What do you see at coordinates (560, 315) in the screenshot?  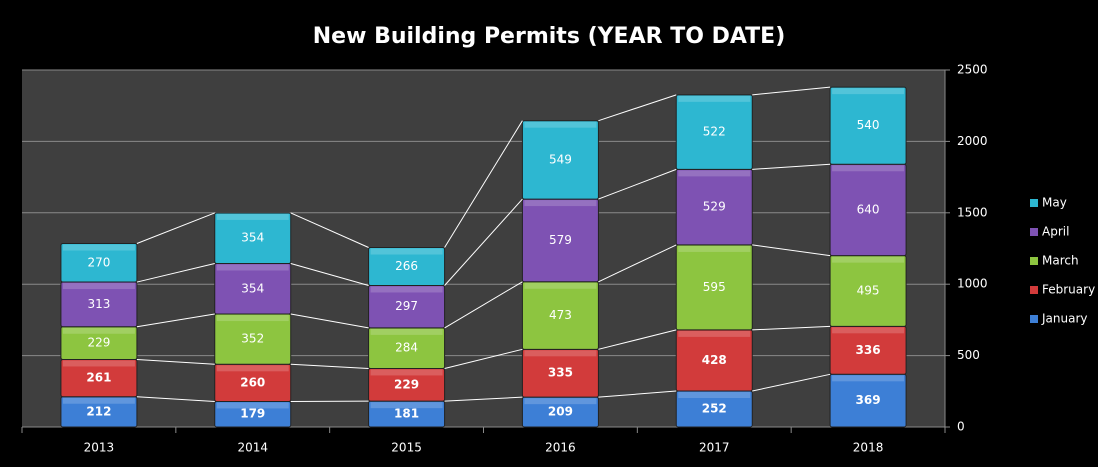 I see `data-label: 473` at bounding box center [560, 315].